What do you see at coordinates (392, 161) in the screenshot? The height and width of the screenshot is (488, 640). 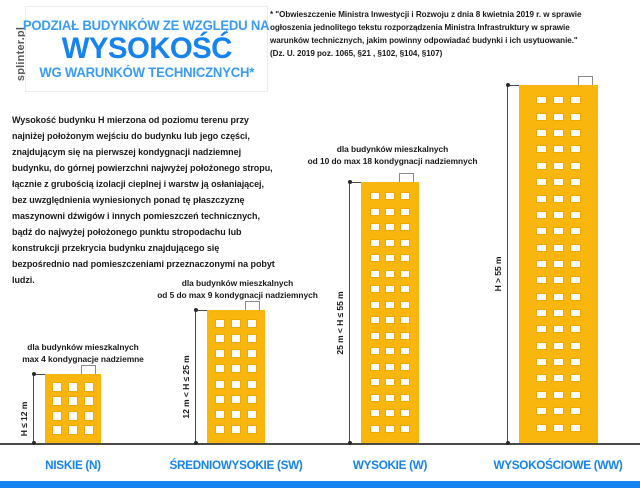 I see `caption-line-2: od 10 do max 18 kondygnacji nadziemnych` at bounding box center [392, 161].